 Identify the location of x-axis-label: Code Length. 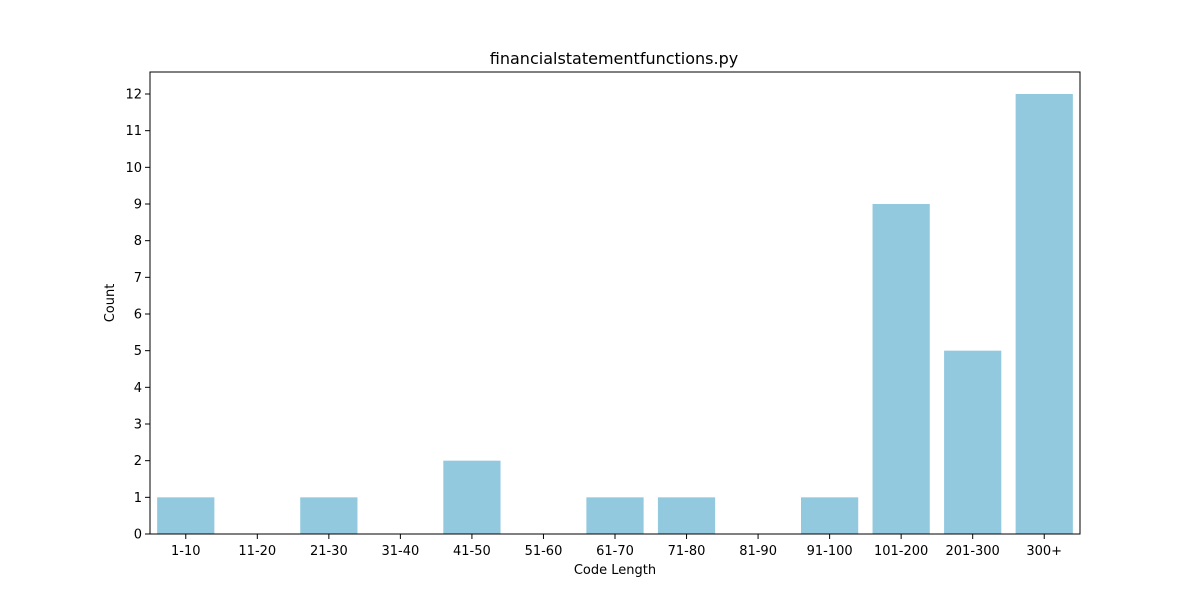
(615, 570).